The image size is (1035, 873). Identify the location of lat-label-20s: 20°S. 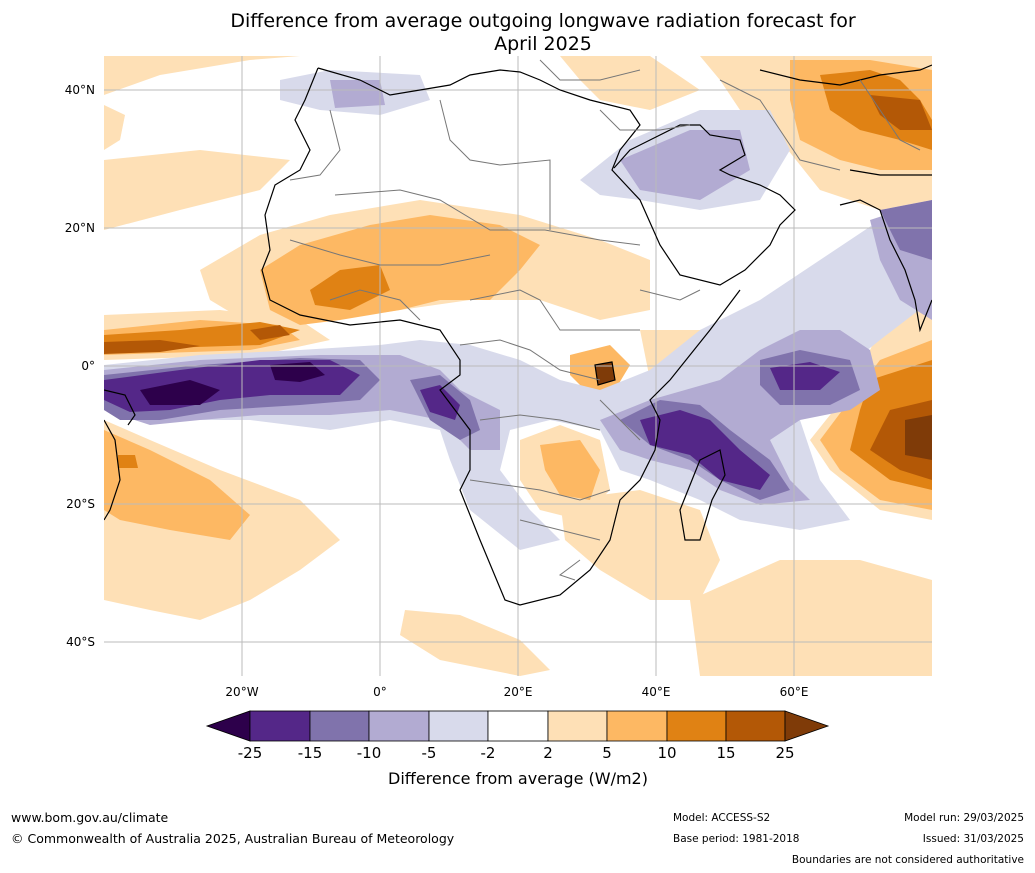
(80, 504).